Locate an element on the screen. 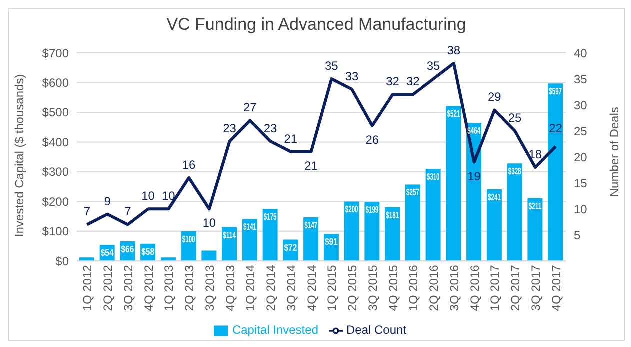  data-label: $66 is located at coordinates (129, 250).